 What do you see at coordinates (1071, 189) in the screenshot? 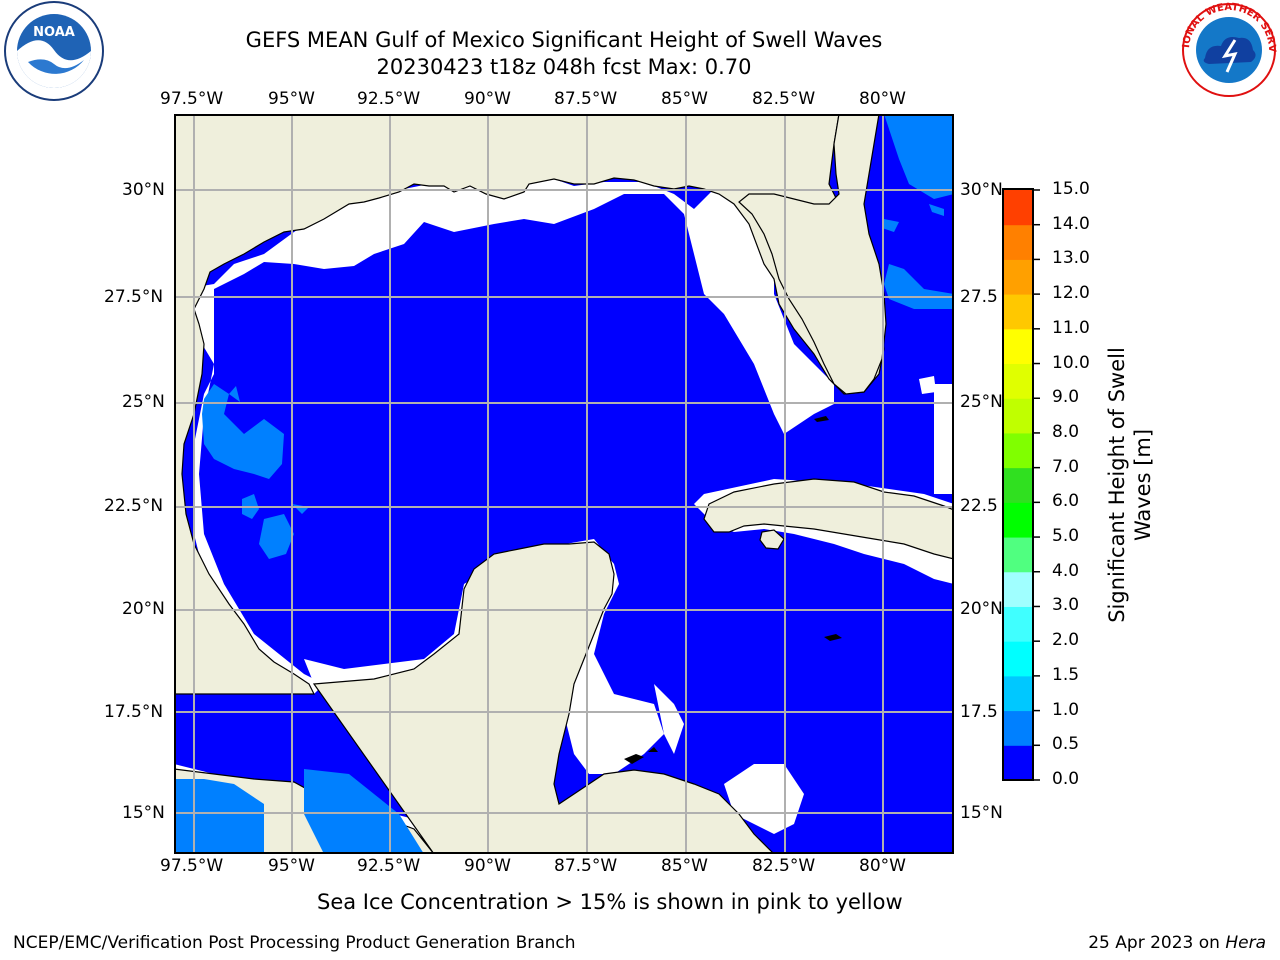
I see `colorbar-tick-label: 15.0` at bounding box center [1071, 189].